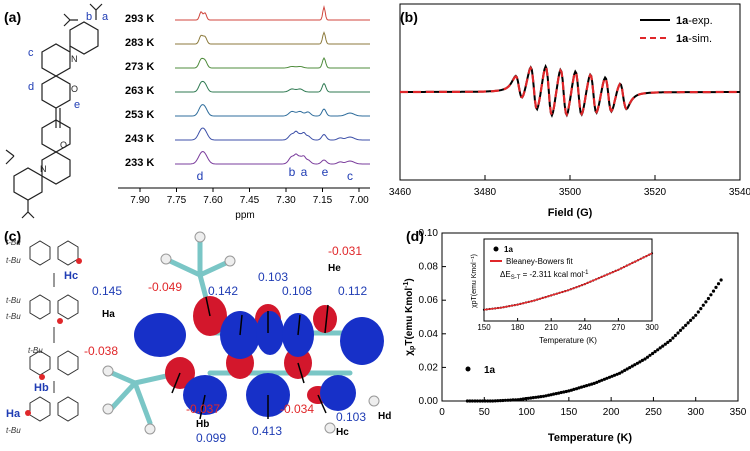 This screenshot has height=451, width=750. Describe the element at coordinates (352, 291) in the screenshot. I see `spin-value: 0.112` at that location.